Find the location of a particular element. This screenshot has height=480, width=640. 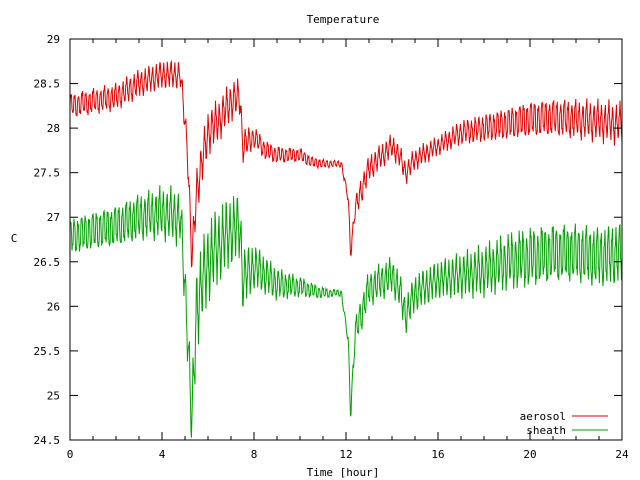

legend-label-sheath: sheath is located at coordinates (546, 430).